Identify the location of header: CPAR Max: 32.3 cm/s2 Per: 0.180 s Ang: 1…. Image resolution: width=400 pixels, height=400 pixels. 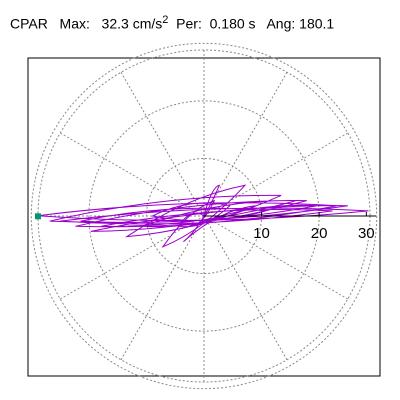
(172, 23).